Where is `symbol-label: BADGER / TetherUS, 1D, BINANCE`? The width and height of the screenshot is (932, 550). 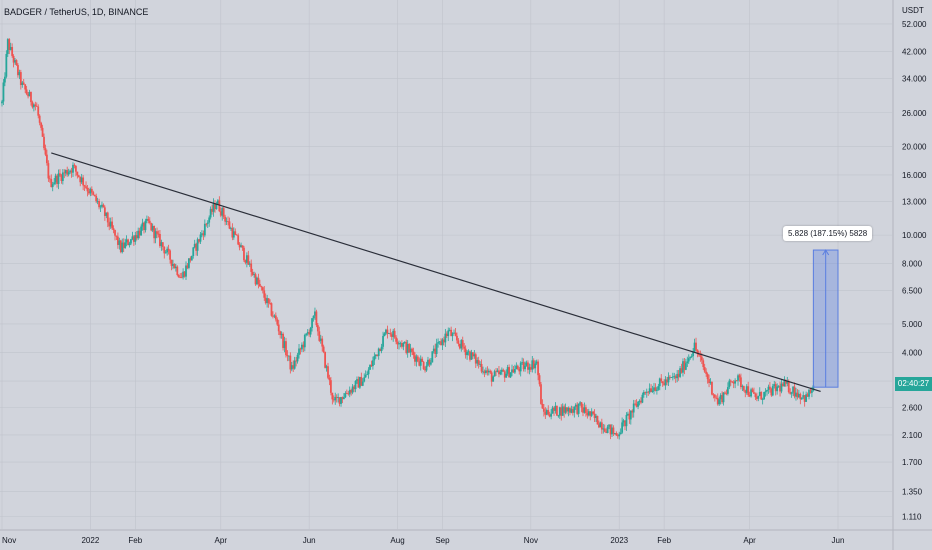 symbol-label: BADGER / TetherUS, 1D, BINANCE is located at coordinates (76, 12).